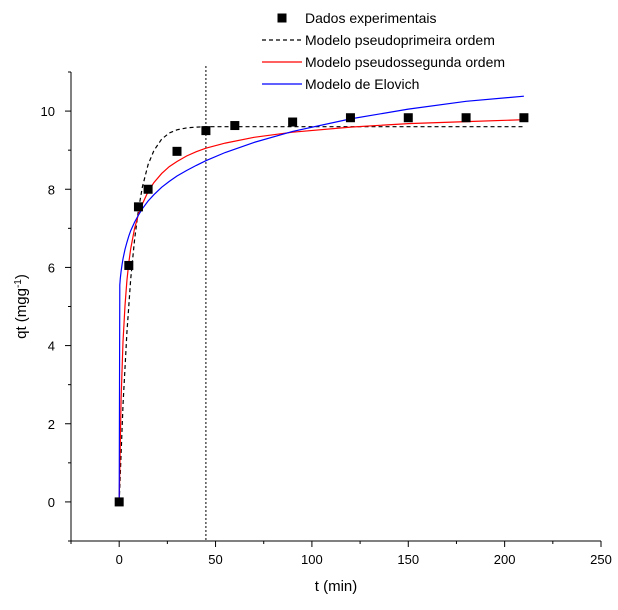 The width and height of the screenshot is (618, 610). Describe the element at coordinates (408, 559) in the screenshot. I see `x-tick-label: 150` at that location.